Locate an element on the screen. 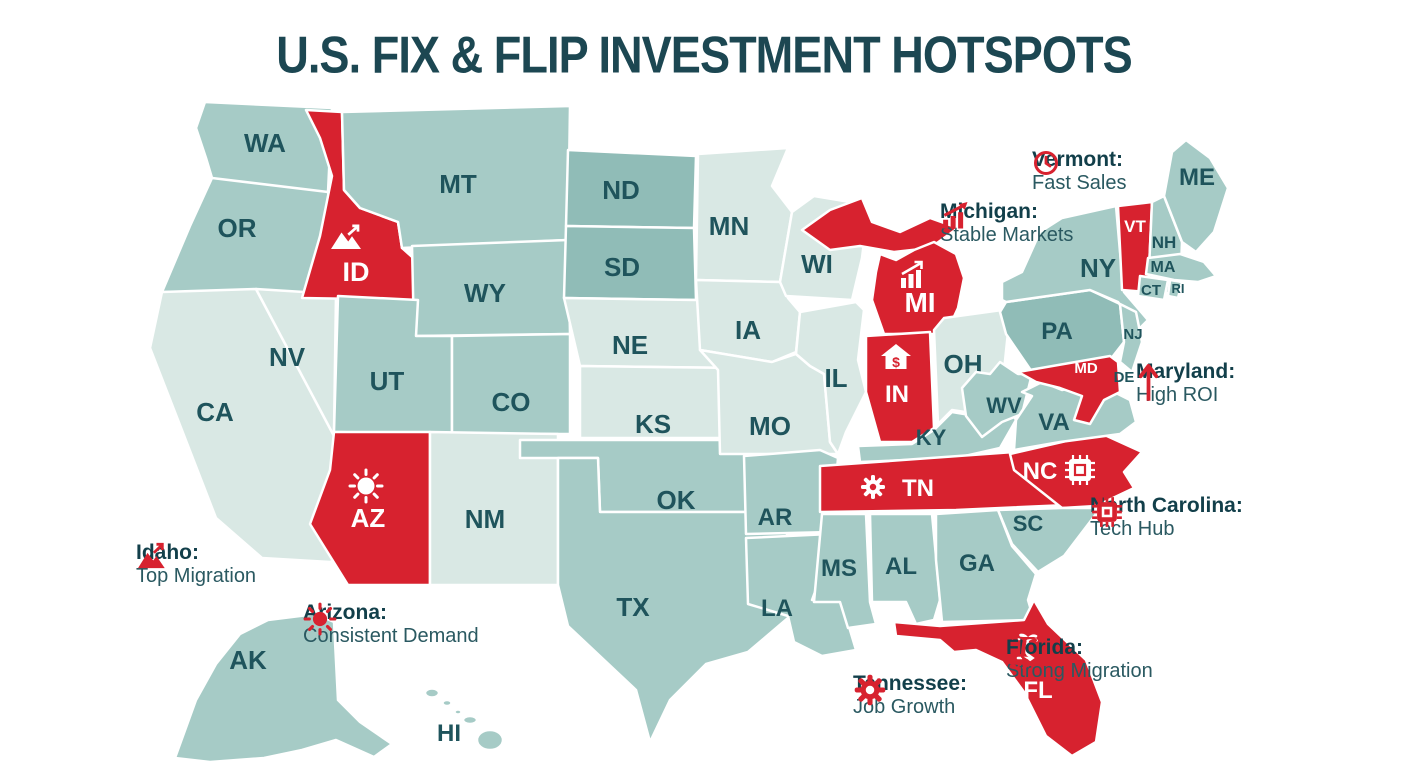  state-label-mo: MO is located at coordinates (770, 426).